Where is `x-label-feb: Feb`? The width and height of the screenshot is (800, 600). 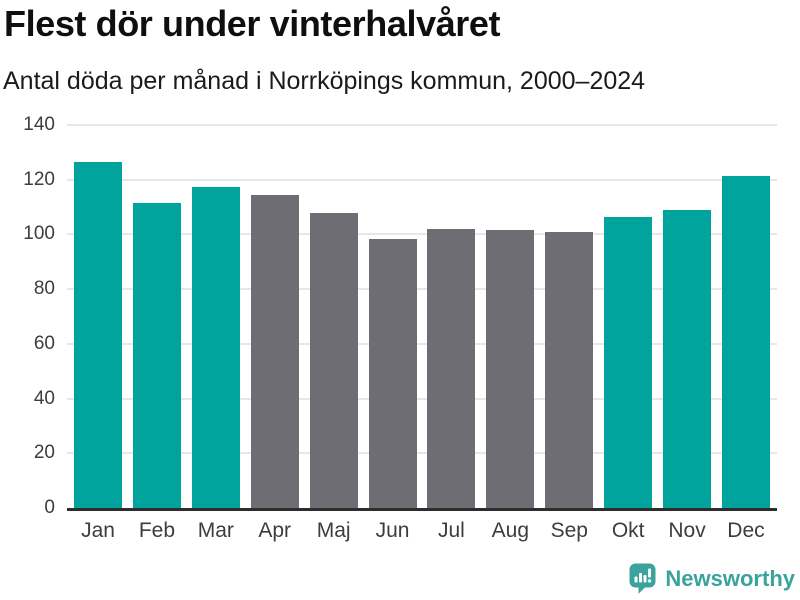
x-label-feb: Feb is located at coordinates (156, 530).